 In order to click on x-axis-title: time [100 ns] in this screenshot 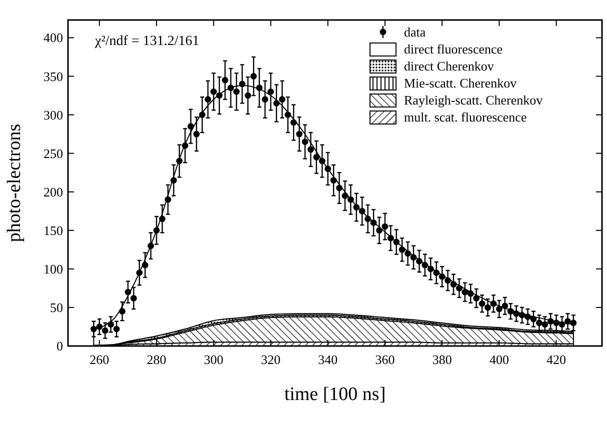, I will do `click(335, 394)`.